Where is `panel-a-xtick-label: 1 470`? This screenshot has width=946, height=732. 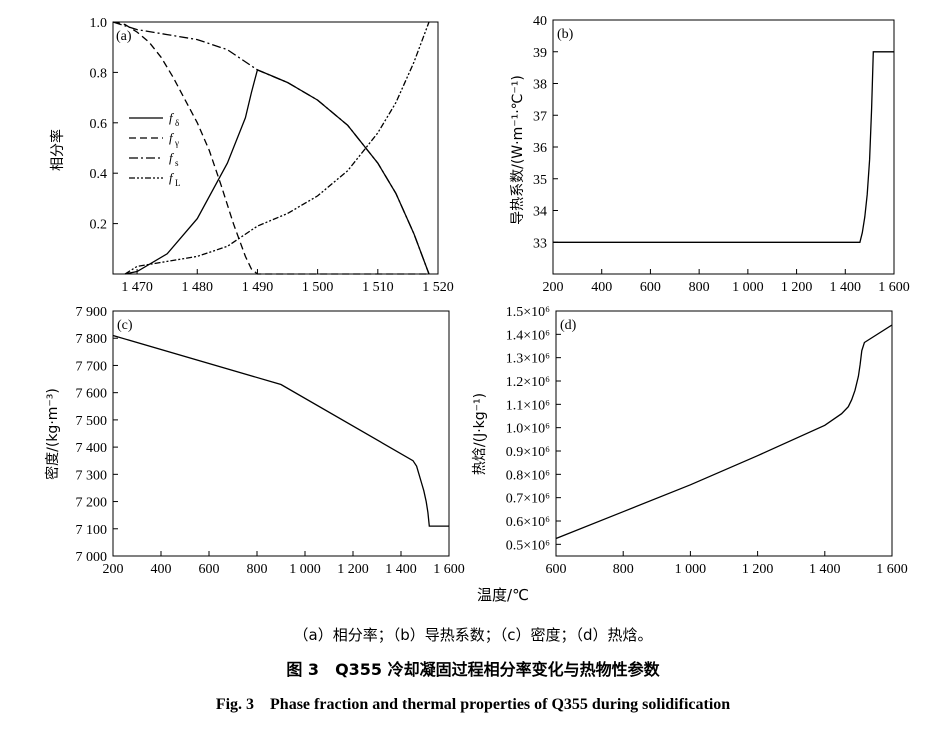 panel-a-xtick-label: 1 470 is located at coordinates (137, 287).